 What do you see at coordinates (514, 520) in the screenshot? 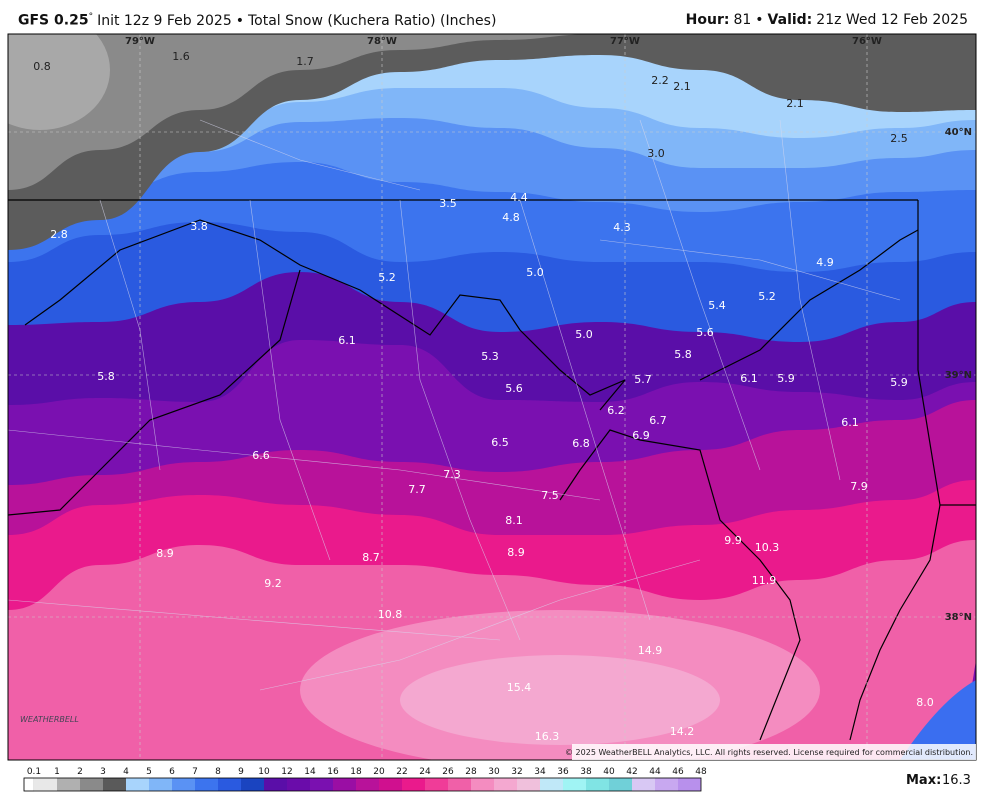
I see `snow-amount: 8.1` at bounding box center [514, 520].